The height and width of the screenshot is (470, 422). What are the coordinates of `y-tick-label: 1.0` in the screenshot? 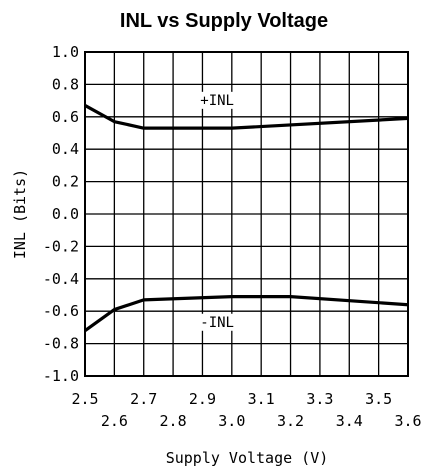 It's located at (65, 52).